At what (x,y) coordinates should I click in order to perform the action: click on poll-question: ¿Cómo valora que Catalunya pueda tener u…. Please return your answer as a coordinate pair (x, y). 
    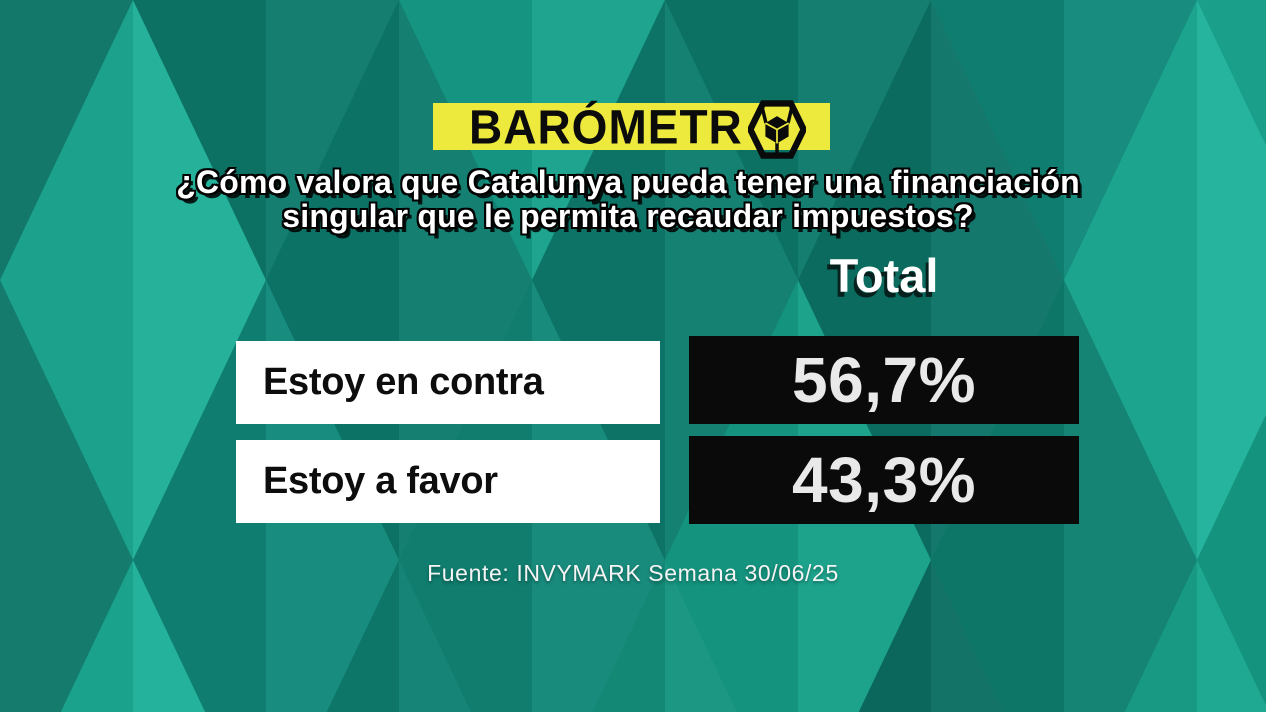
    Looking at the image, I should click on (628, 199).